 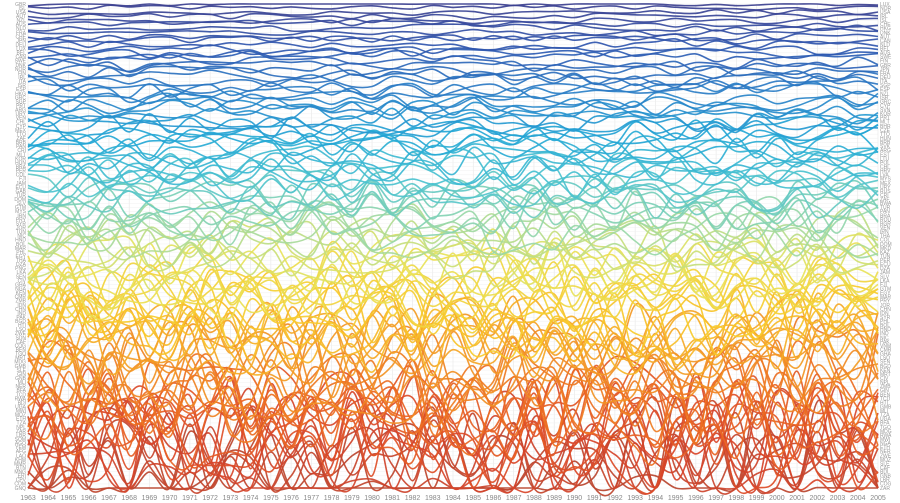 What do you see at coordinates (453, 37) in the screenshot?
I see `series-line-CHE` at bounding box center [453, 37].